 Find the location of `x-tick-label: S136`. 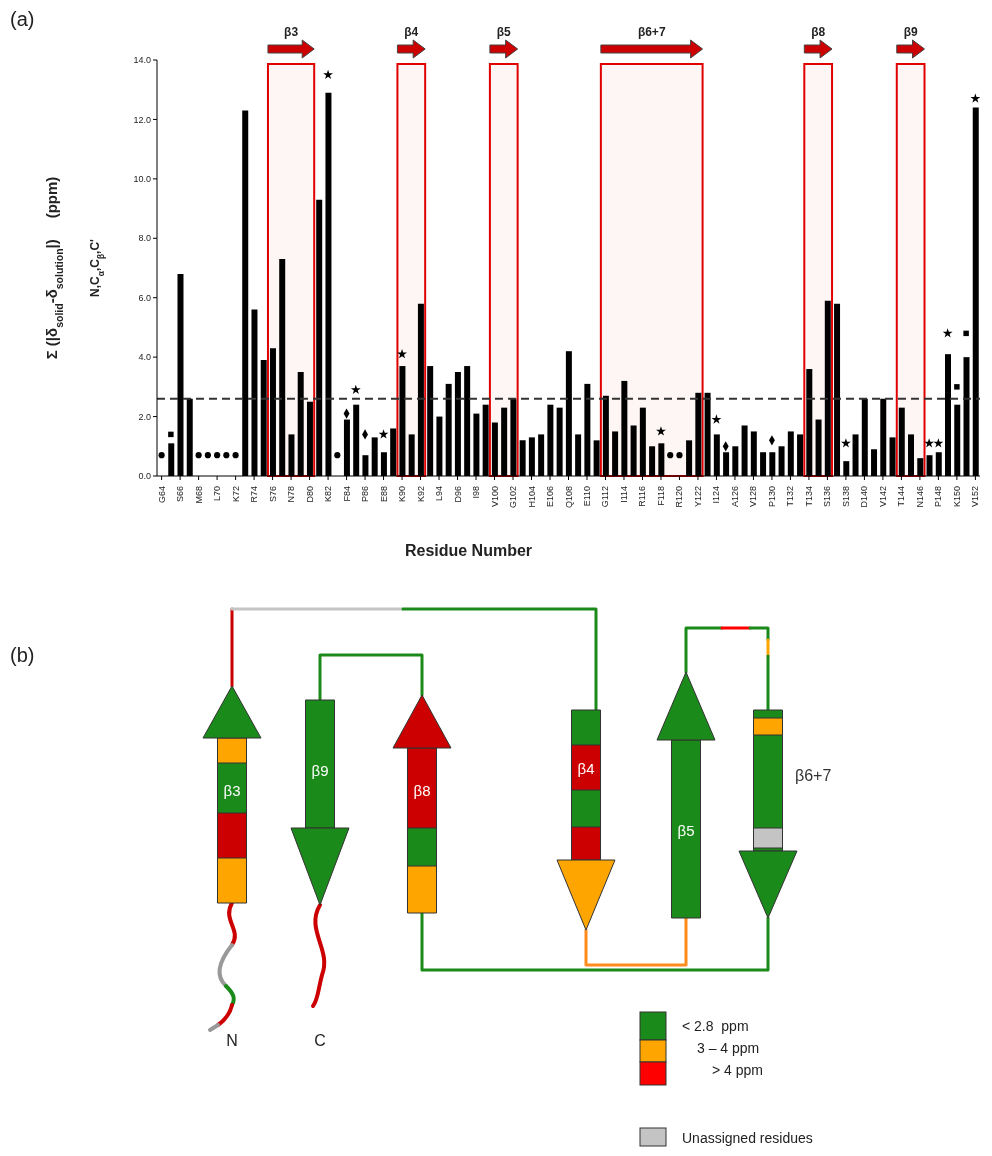

x-tick-label: S136 is located at coordinates (827, 497).